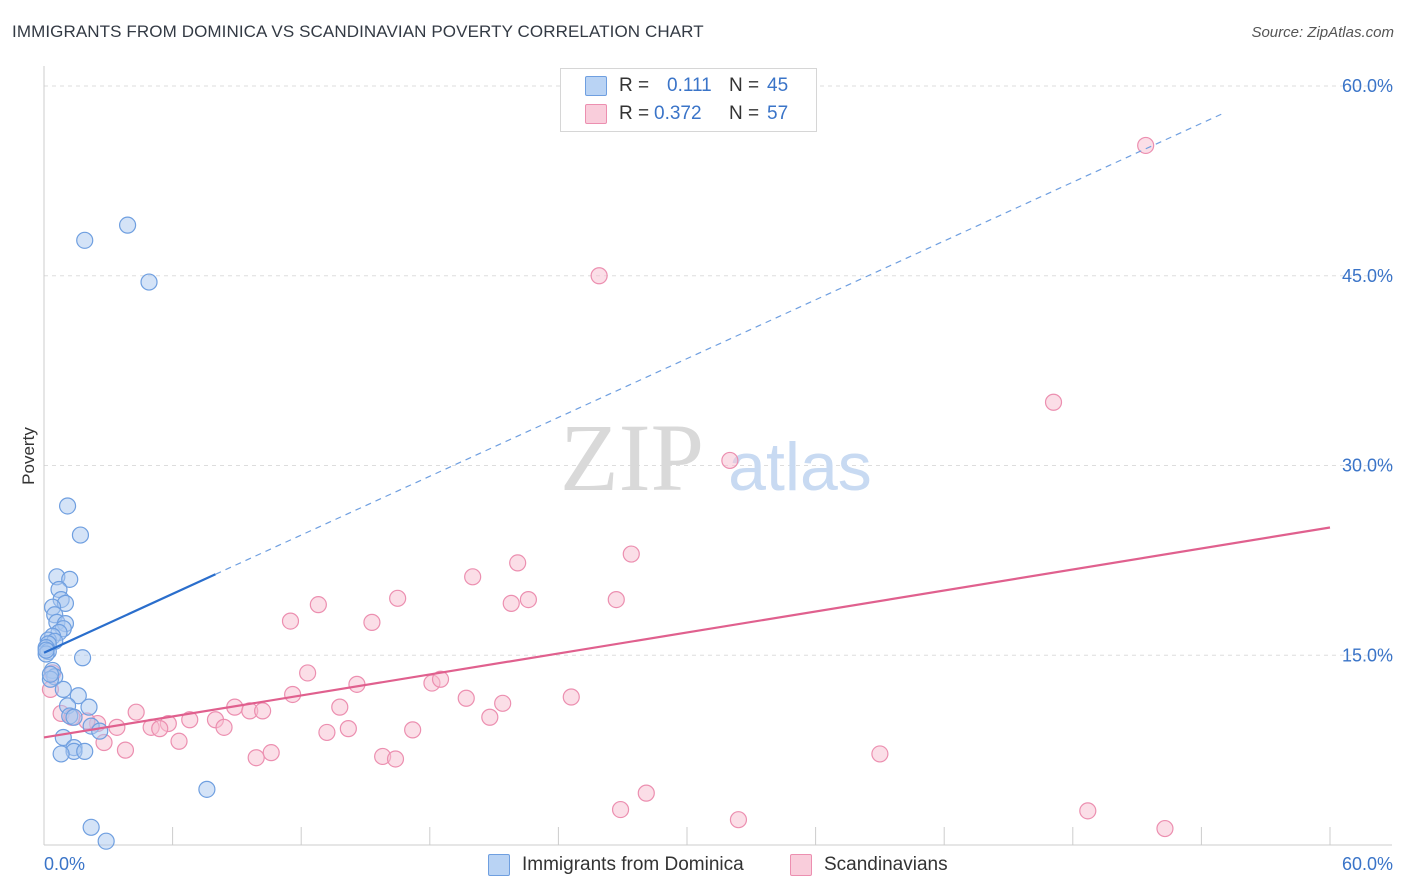 Image resolution: width=1406 pixels, height=892 pixels. I want to click on y-tick-label: 60.0%, so click(1367, 86).